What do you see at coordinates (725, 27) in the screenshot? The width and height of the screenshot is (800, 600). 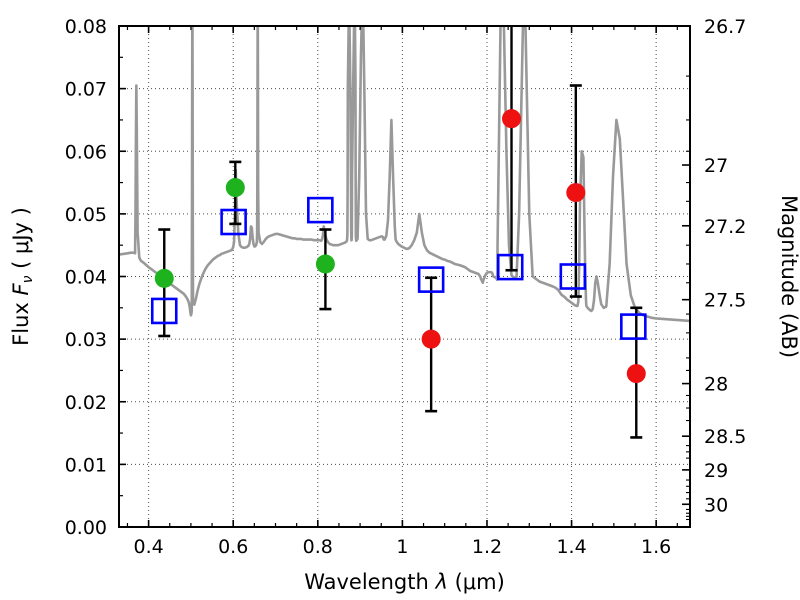 I see `y2tick-label-0: 26.7` at bounding box center [725, 27].